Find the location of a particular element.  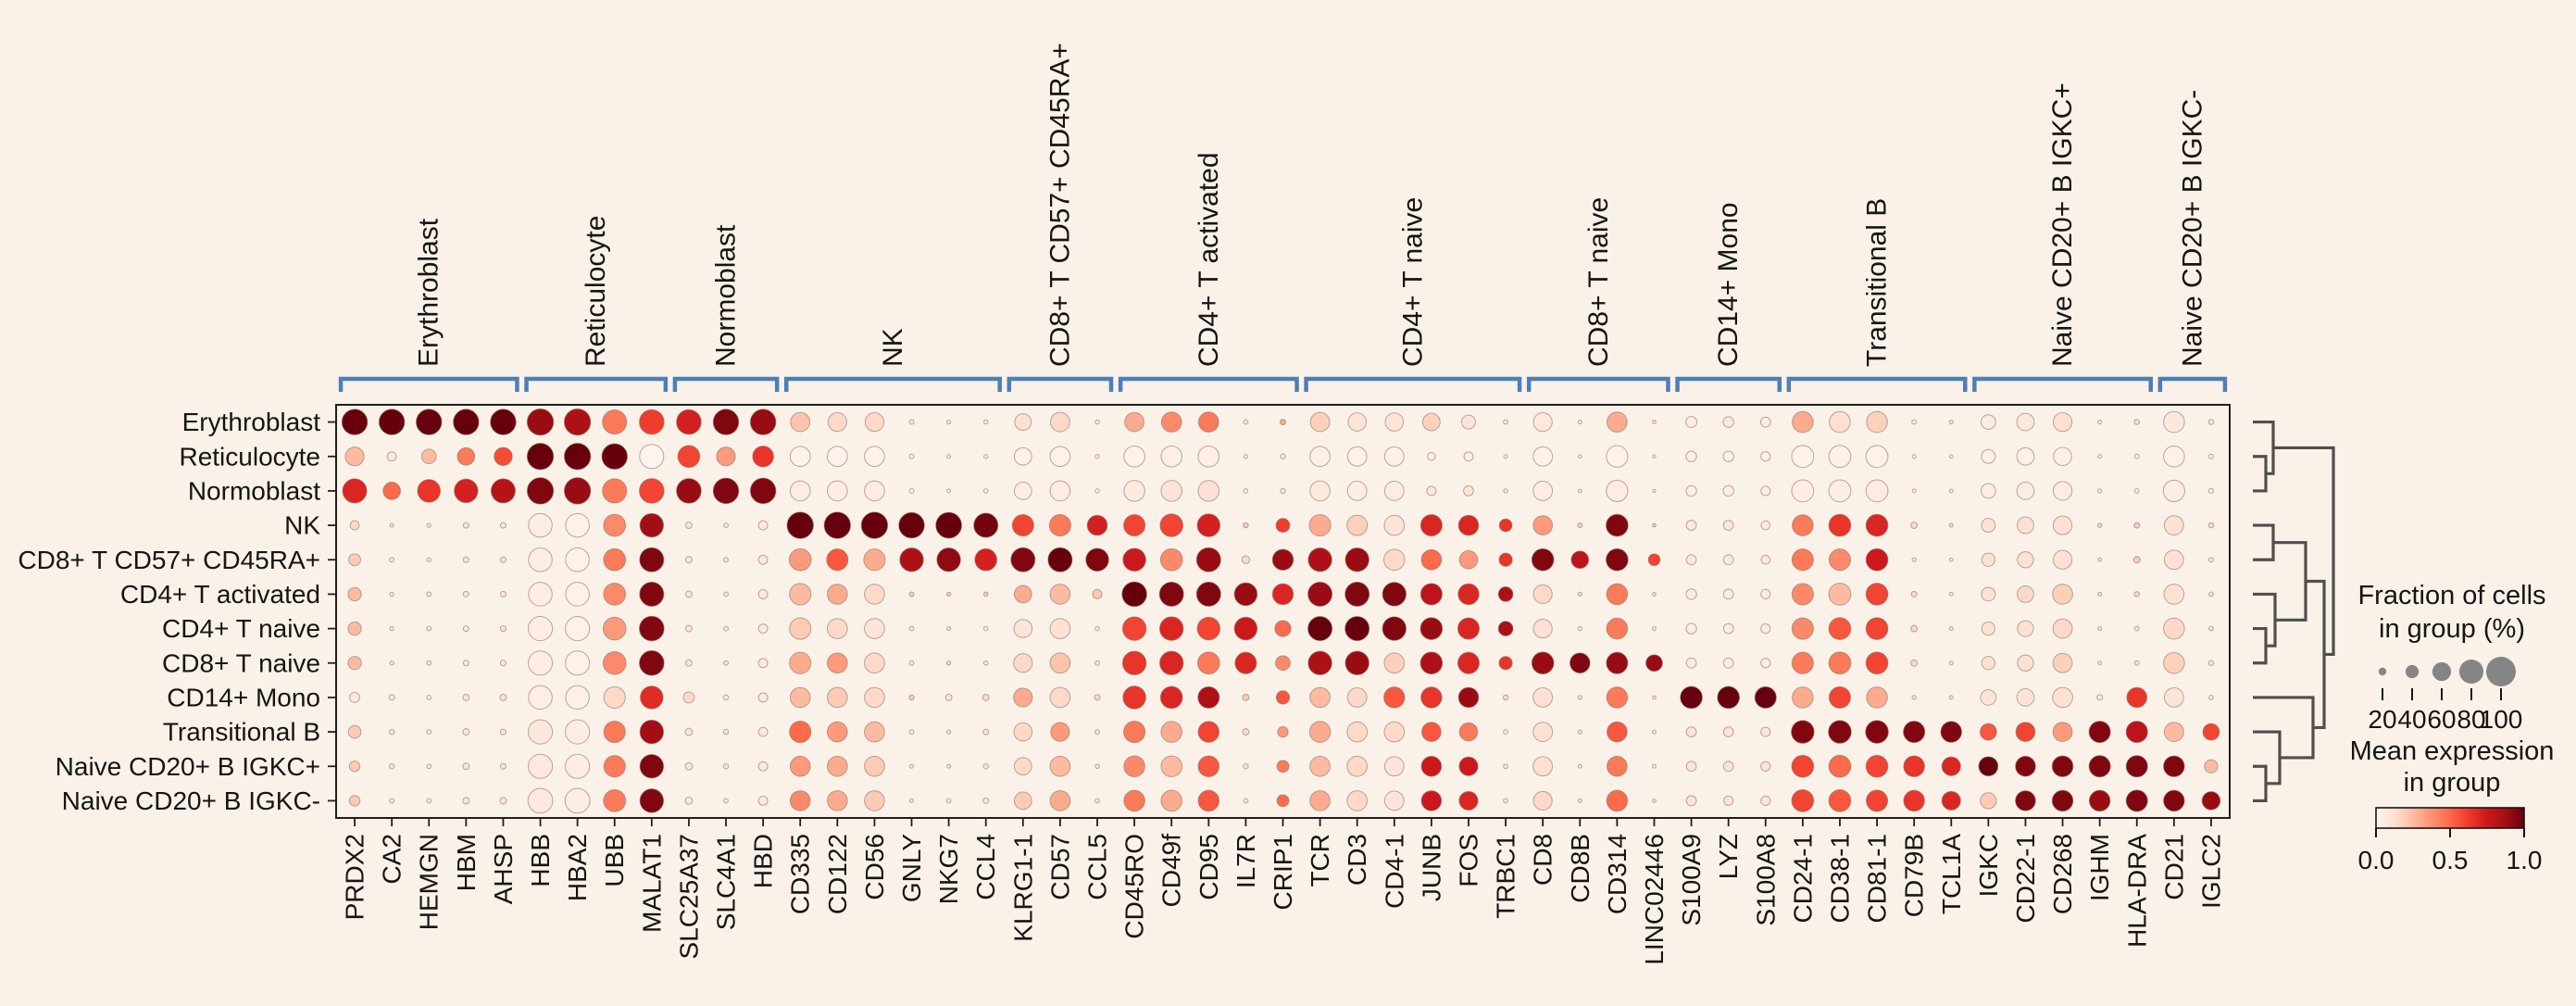

gene-label: KLRG1-1 is located at coordinates (1023, 888).